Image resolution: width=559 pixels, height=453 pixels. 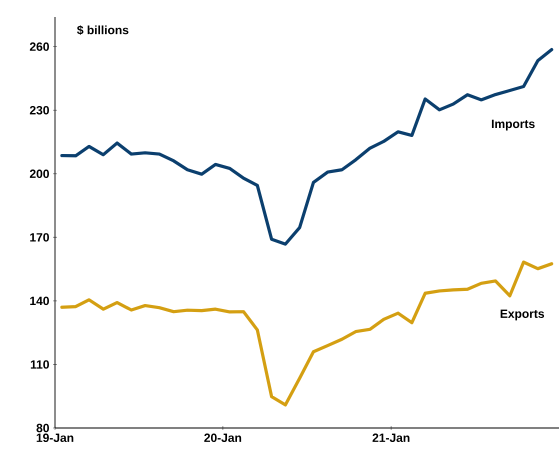 What do you see at coordinates (223, 438) in the screenshot?
I see `x-tick-label: 20-Jan` at bounding box center [223, 438].